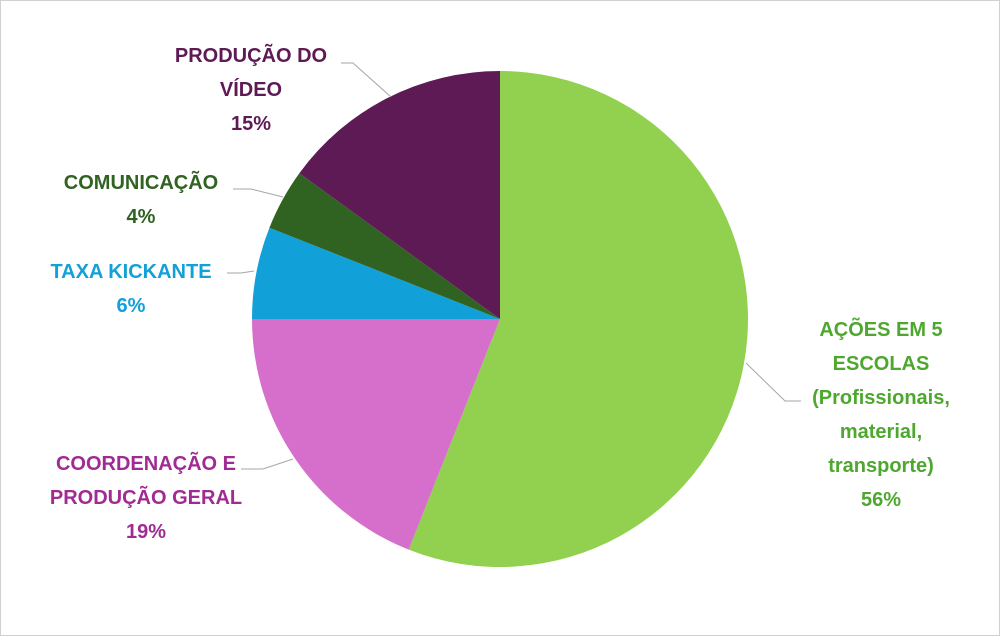  I want to click on percent-label: 15%, so click(251, 124).